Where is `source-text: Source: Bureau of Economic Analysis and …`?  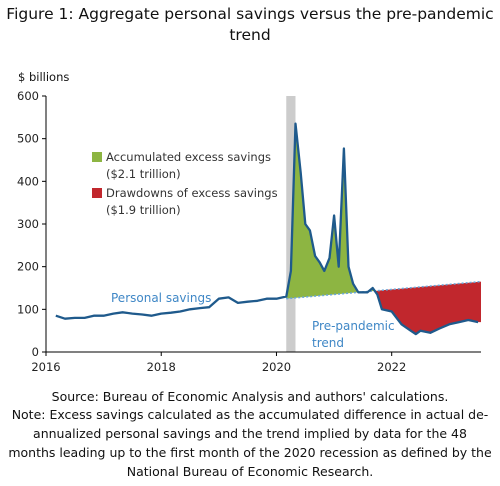
source-text: Source: Bureau of Economic Analysis and … is located at coordinates (250, 396).